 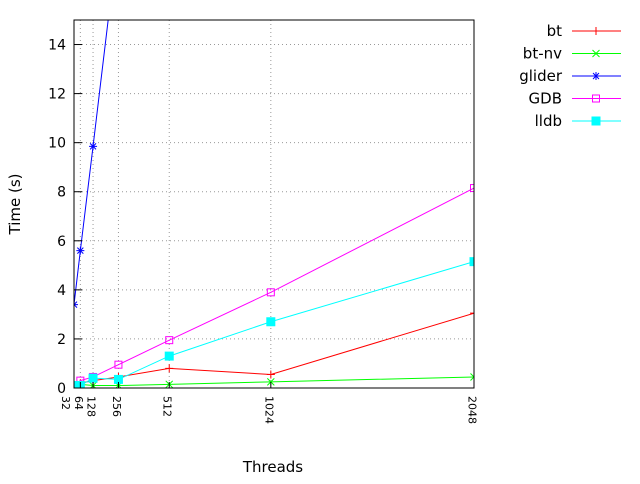 What do you see at coordinates (584, 31) in the screenshot?
I see `legend-item: bt` at bounding box center [584, 31].